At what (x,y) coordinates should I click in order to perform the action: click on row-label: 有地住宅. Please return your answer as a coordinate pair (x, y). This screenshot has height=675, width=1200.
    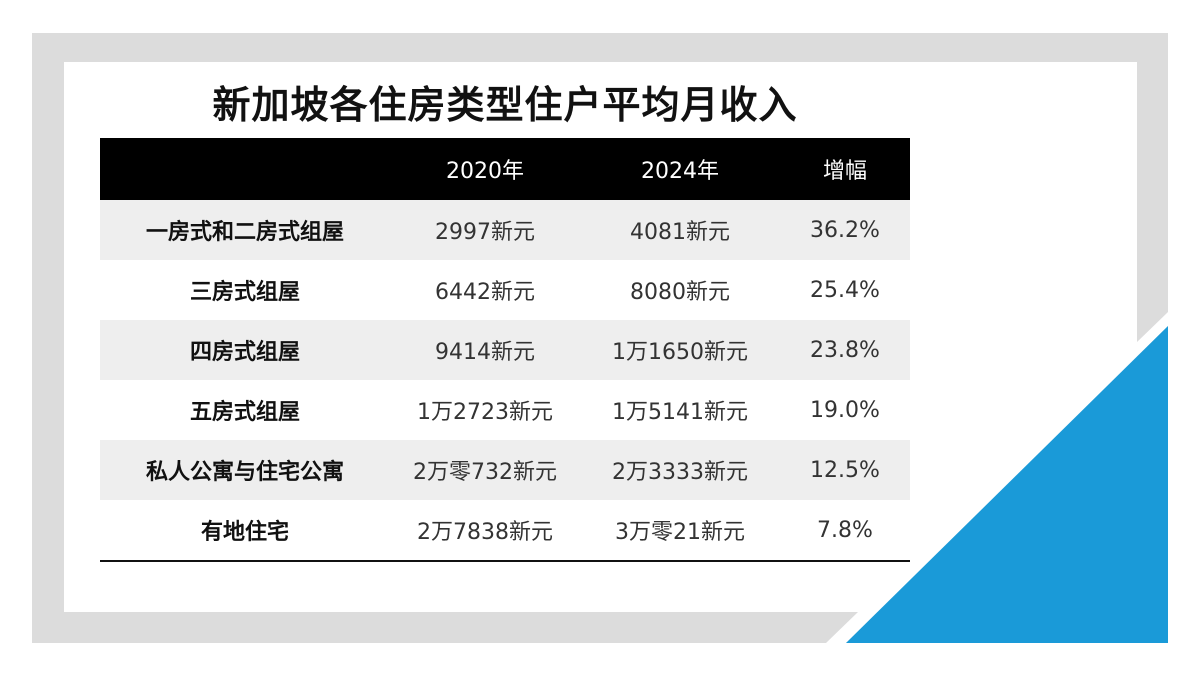
    Looking at the image, I should click on (245, 531).